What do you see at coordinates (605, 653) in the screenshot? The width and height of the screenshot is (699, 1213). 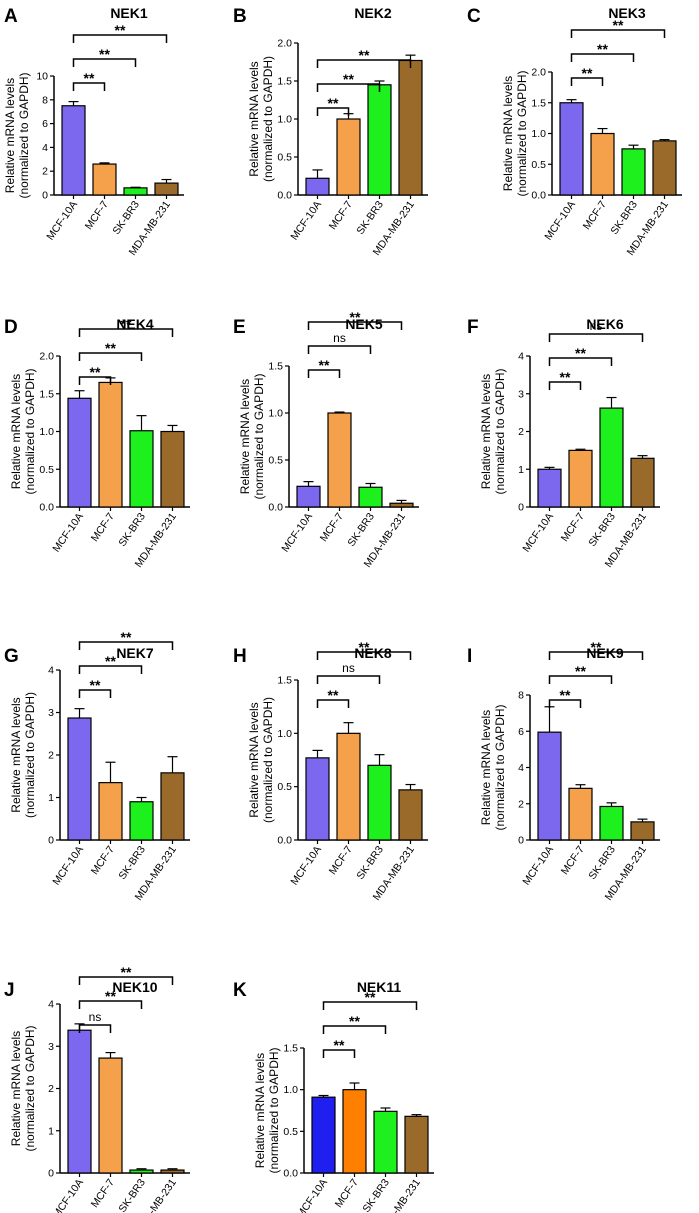 I see `panel-title: NEK9` at bounding box center [605, 653].